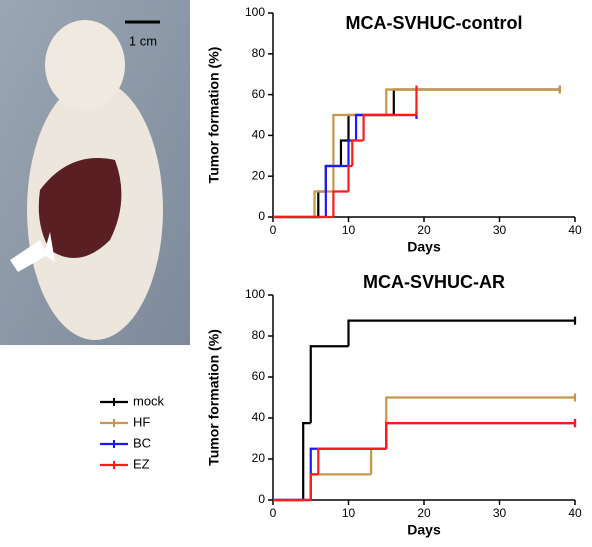  I want to click on chart-title: MCA-SVHUC-AR, so click(434, 282).